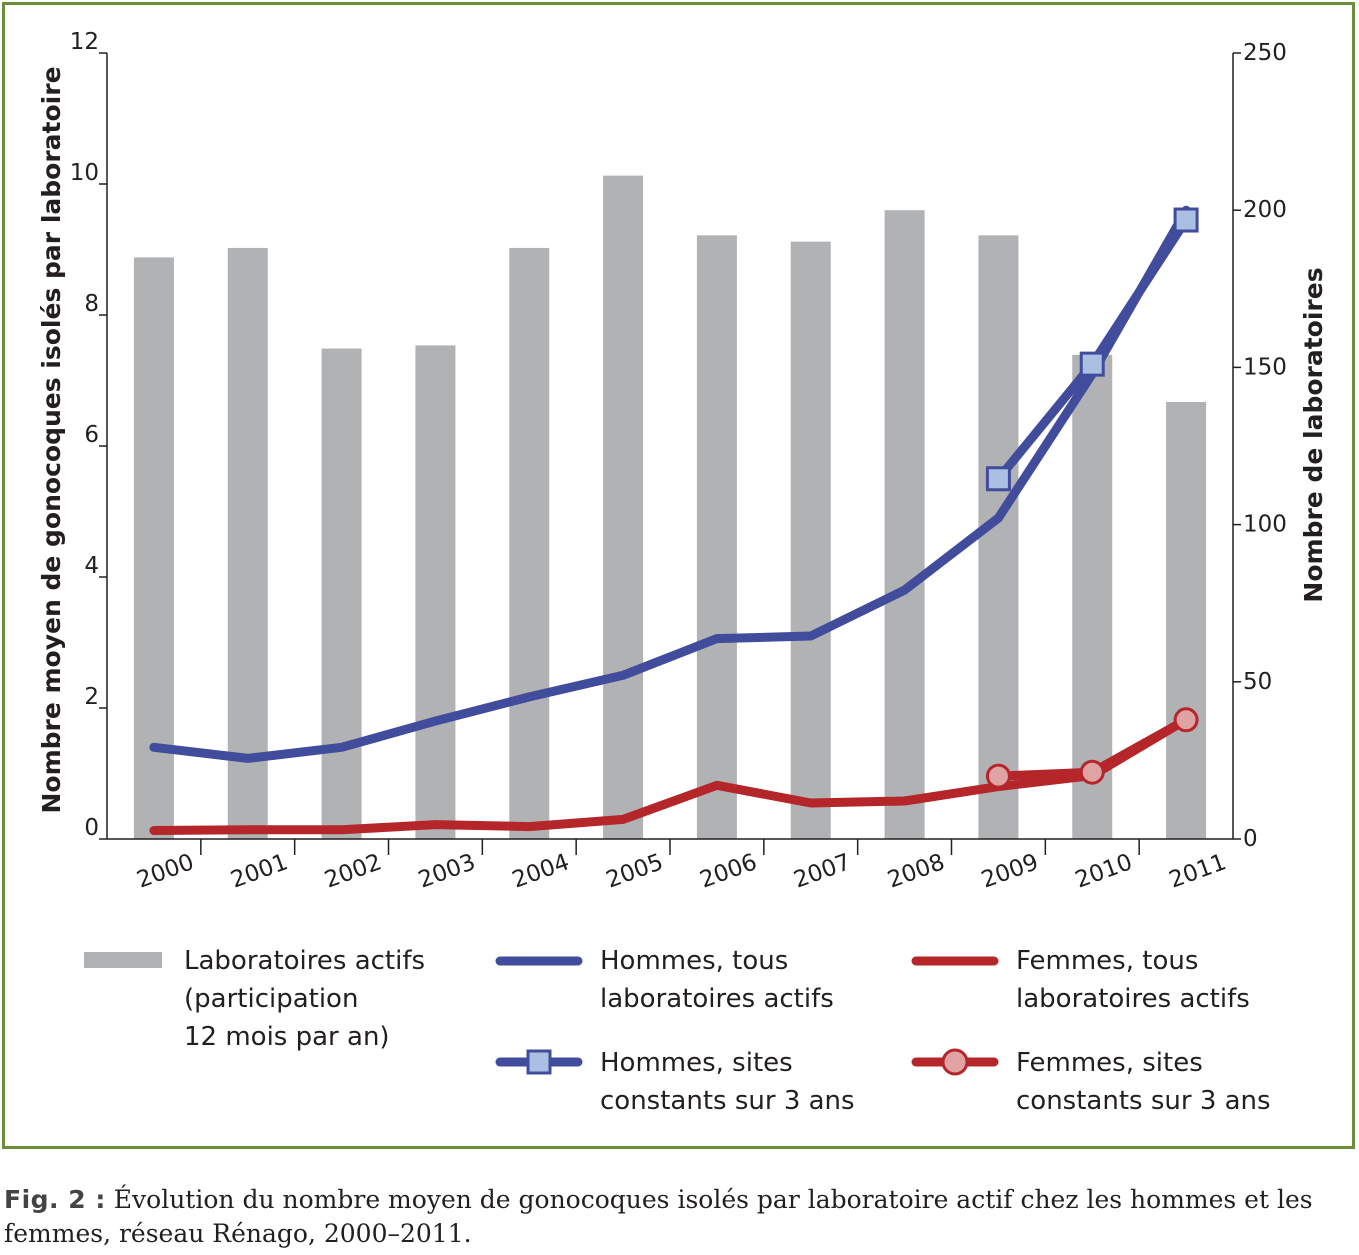  Describe the element at coordinates (304, 961) in the screenshot. I see `legend-bars-line-1: Laboratoires actifs` at that location.